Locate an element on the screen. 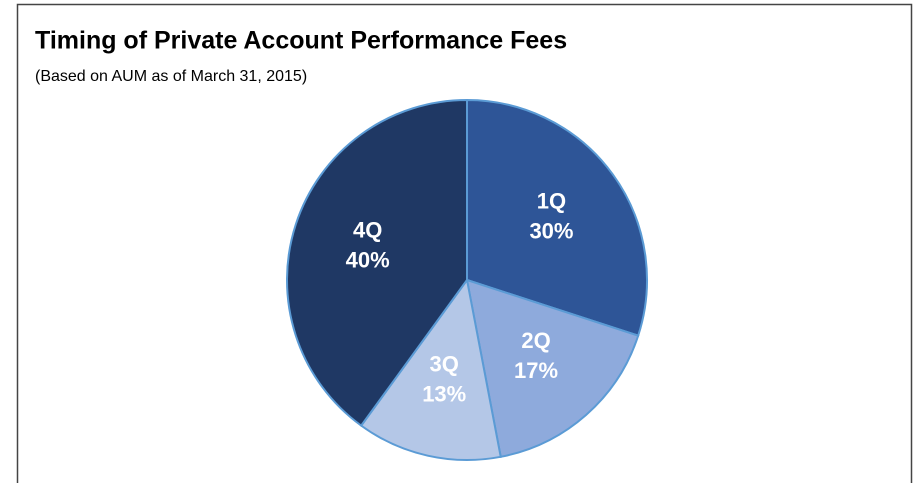  slice-value-label: 13% is located at coordinates (444, 394).